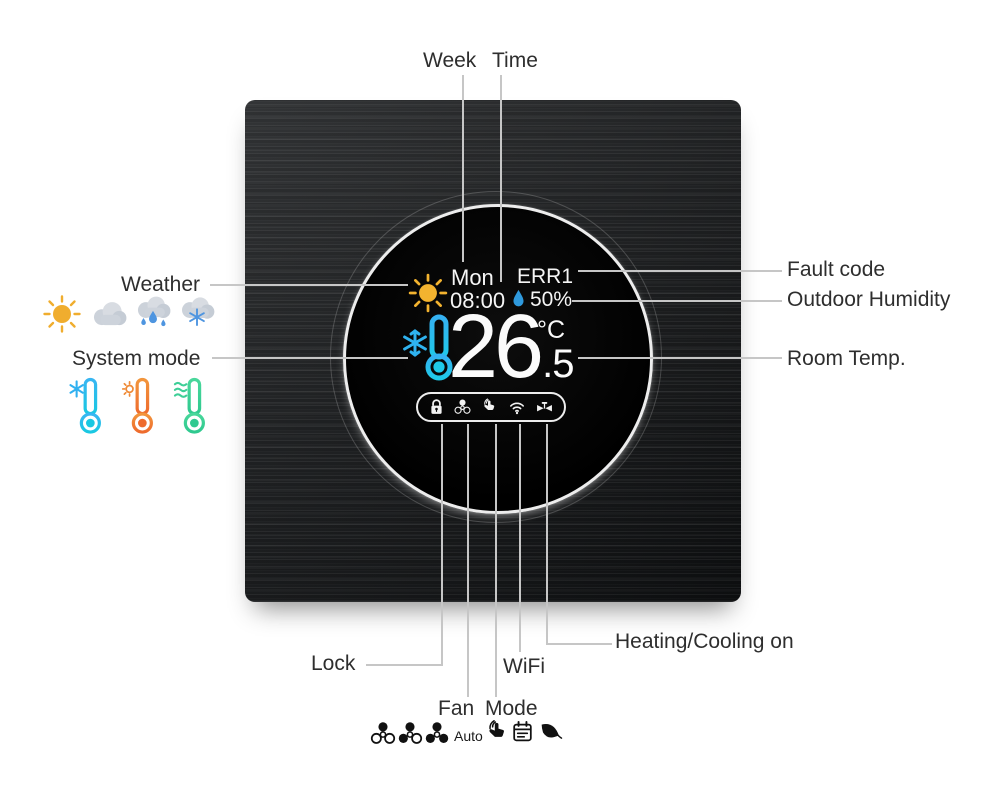 The width and height of the screenshot is (1000, 800). I want to click on leader-line-weather, so click(309, 285).